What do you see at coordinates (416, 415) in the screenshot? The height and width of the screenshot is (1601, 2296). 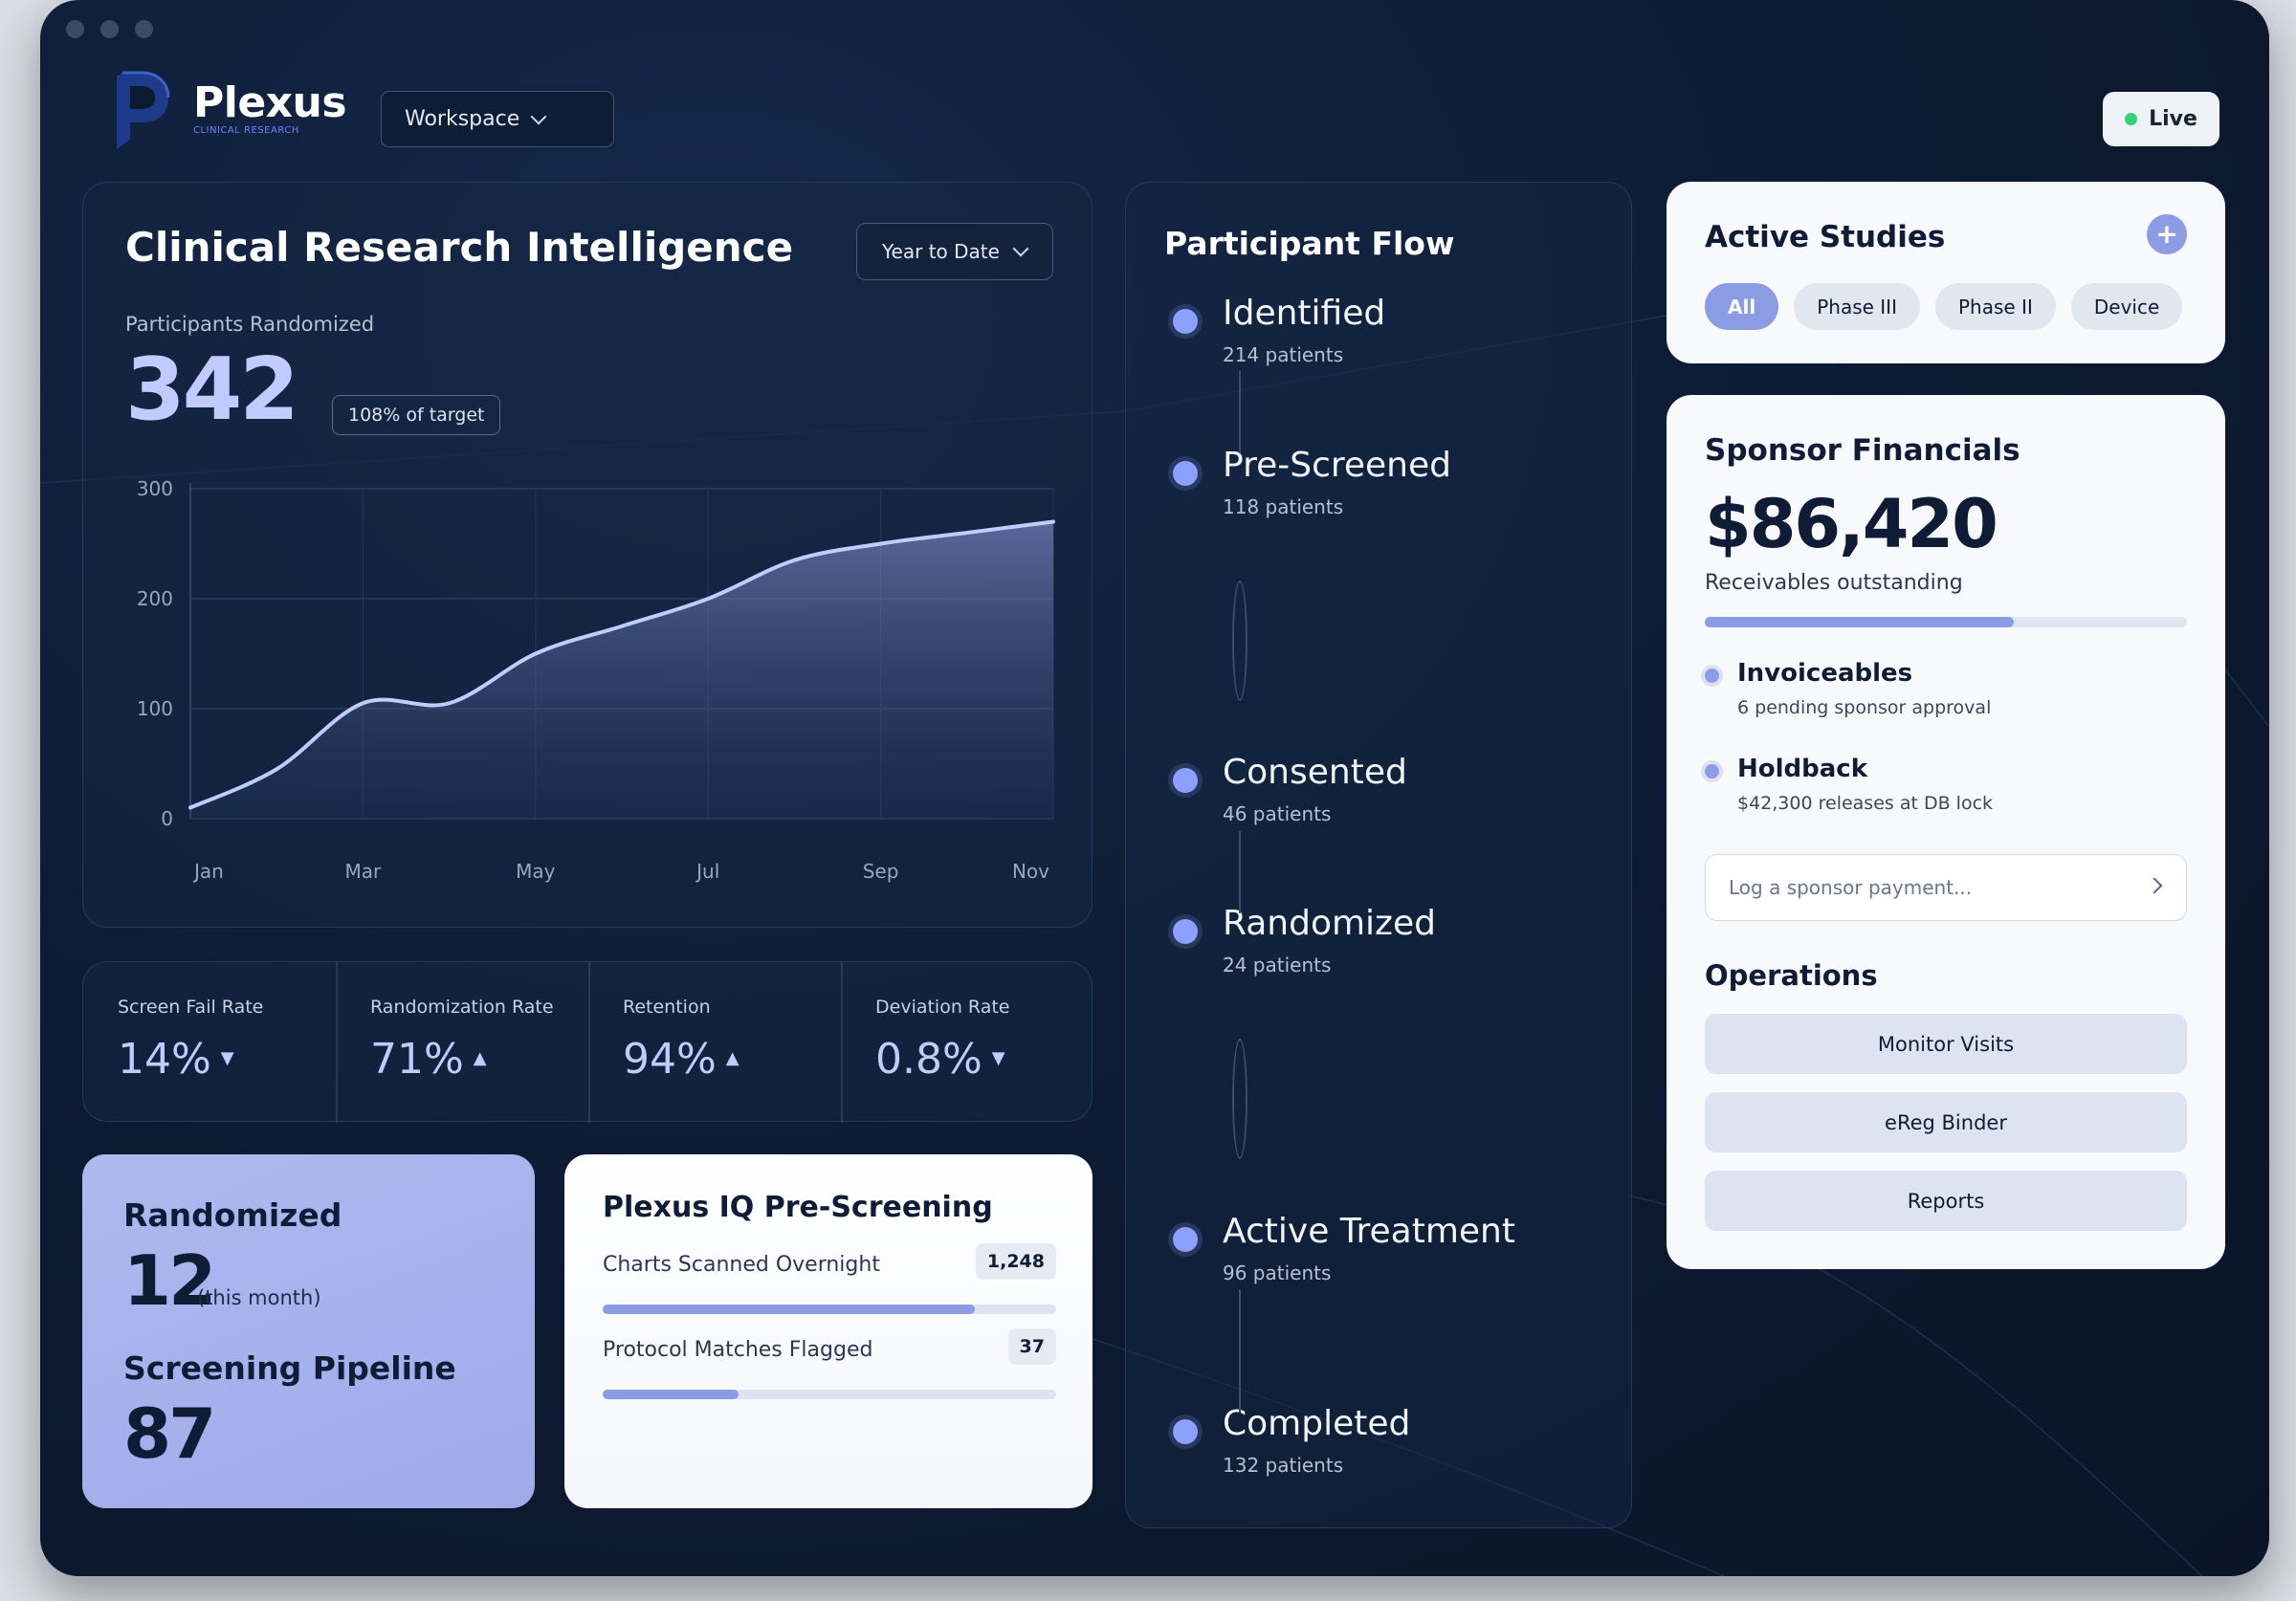 I see `target-badge: 108% of target` at bounding box center [416, 415].